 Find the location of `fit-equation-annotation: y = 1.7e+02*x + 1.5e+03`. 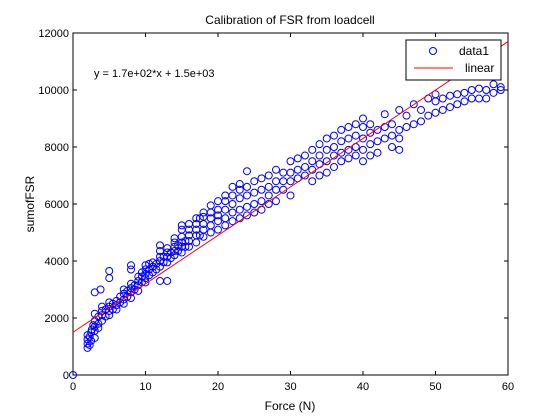

fit-equation-annotation: y = 1.7e+02*x + 1.5e+03 is located at coordinates (154, 74).